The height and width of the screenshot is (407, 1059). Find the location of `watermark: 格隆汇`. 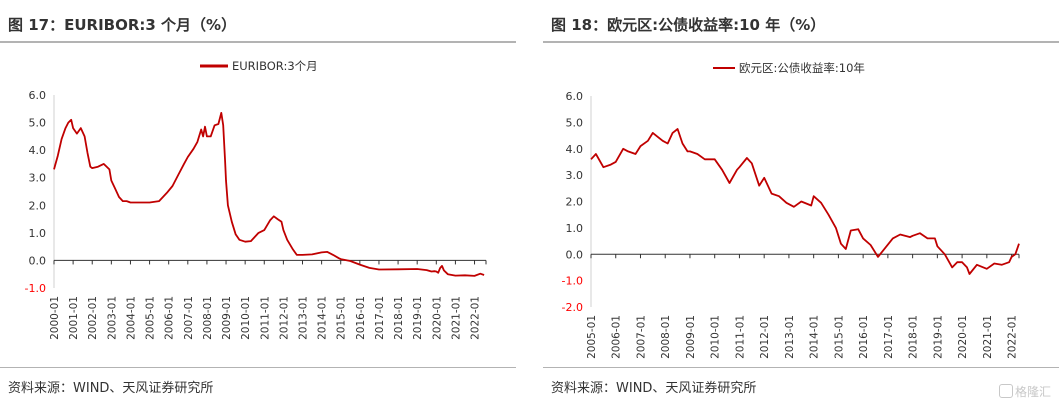

watermark: 格隆汇 is located at coordinates (1024, 391).